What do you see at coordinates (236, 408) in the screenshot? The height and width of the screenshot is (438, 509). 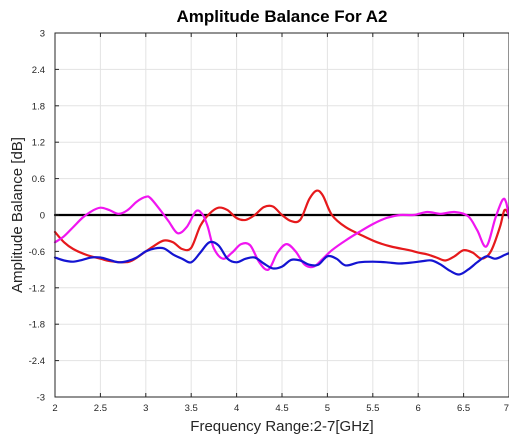 I see `x-tick-label: 4` at bounding box center [236, 408].